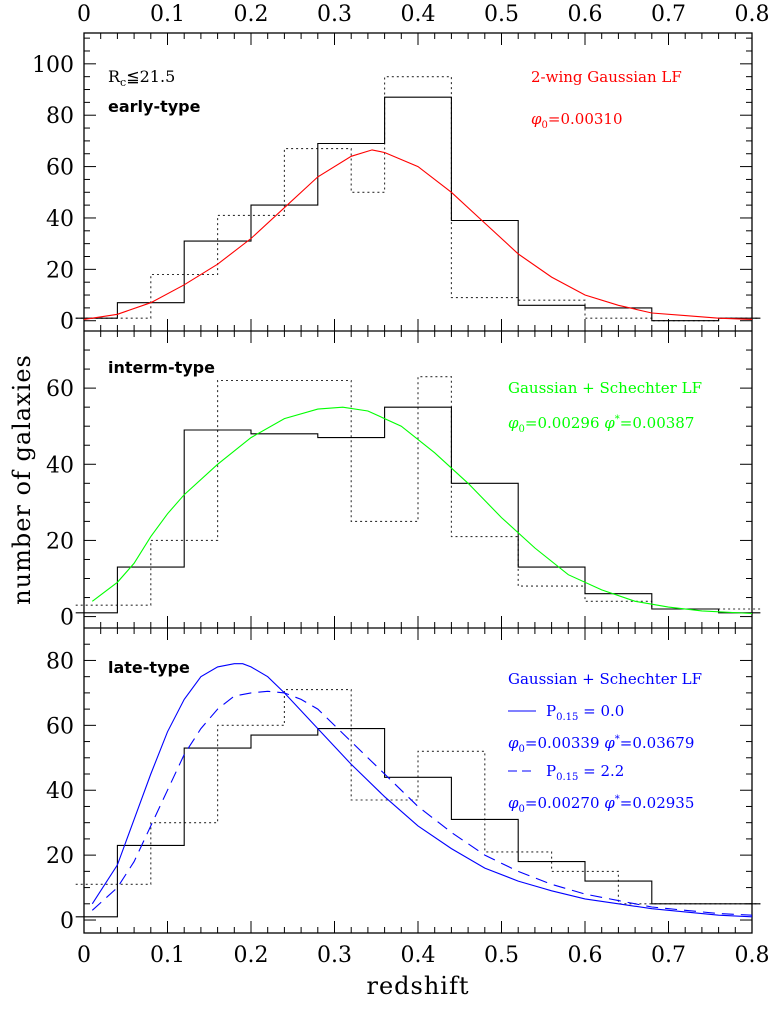 This screenshot has height=1011, width=778. Describe the element at coordinates (668, 955) in the screenshot. I see `x-tick-label-bottom: 0.7` at that location.